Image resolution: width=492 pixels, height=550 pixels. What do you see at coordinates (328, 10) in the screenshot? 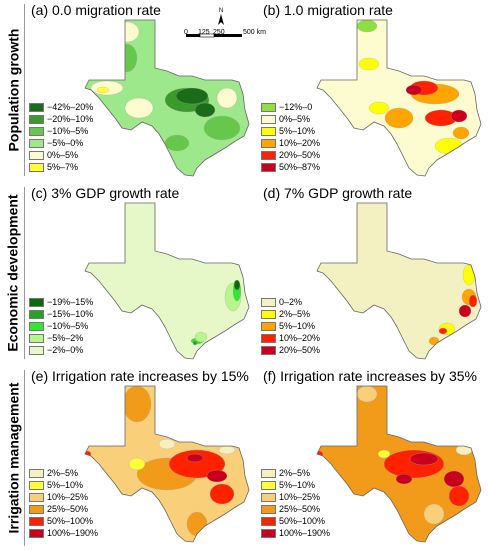
I see `panel-title: (b) 1.0 migration rate` at bounding box center [328, 10].